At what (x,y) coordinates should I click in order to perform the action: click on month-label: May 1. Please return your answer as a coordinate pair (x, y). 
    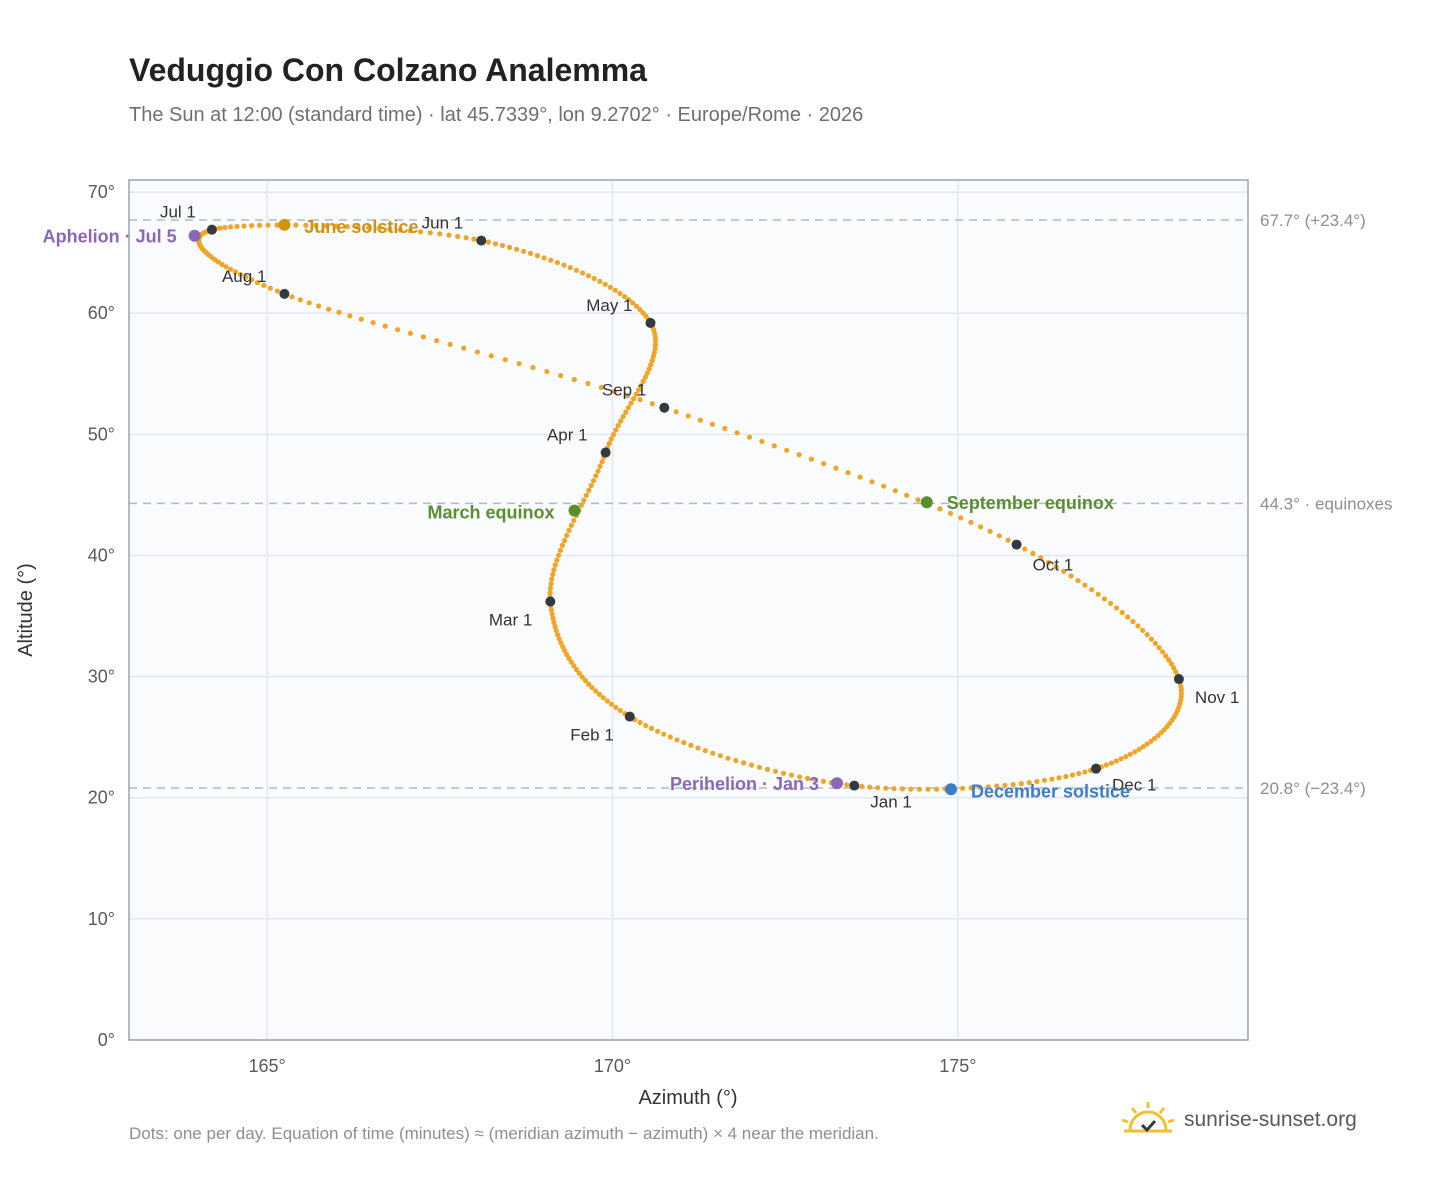
    Looking at the image, I should click on (609, 305).